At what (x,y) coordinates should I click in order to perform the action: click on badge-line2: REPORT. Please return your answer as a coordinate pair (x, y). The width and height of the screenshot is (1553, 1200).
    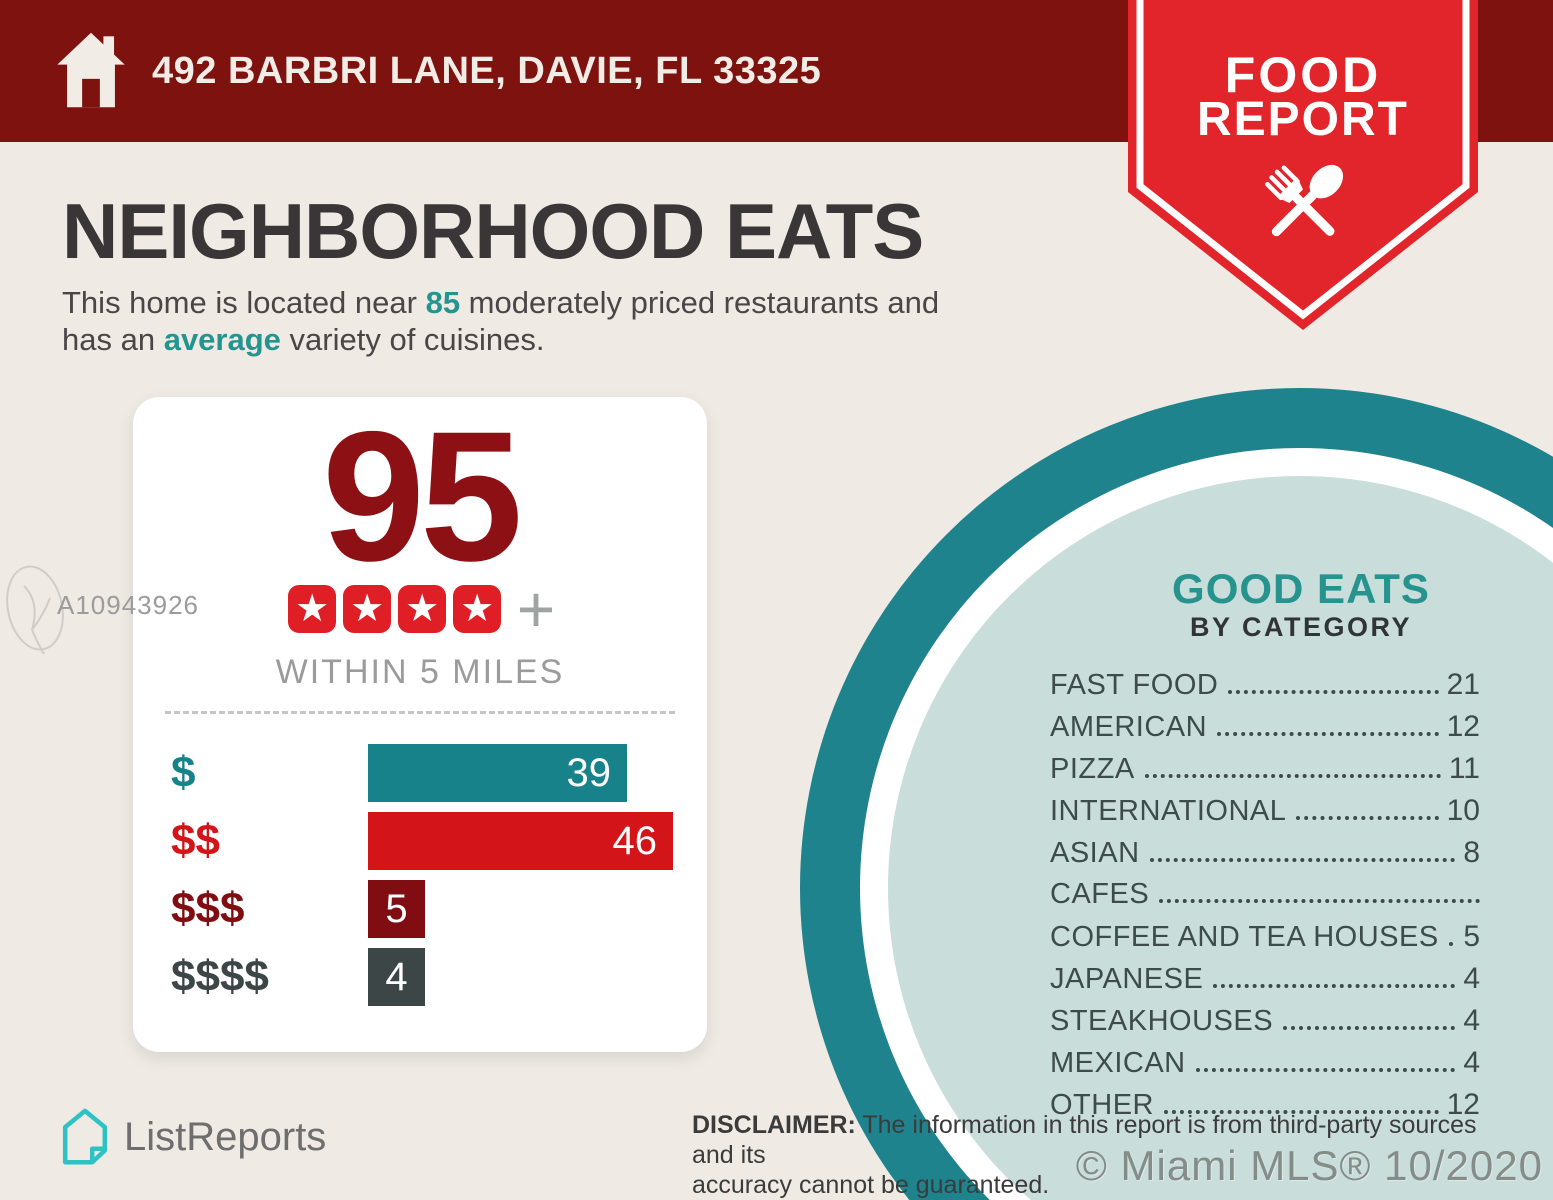
    Looking at the image, I should click on (1302, 119).